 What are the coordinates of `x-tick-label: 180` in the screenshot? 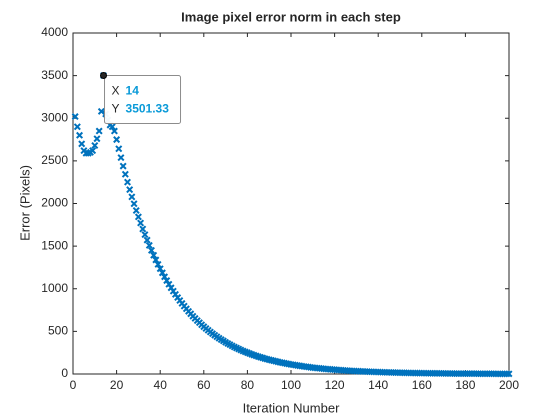 It's located at (465, 385).